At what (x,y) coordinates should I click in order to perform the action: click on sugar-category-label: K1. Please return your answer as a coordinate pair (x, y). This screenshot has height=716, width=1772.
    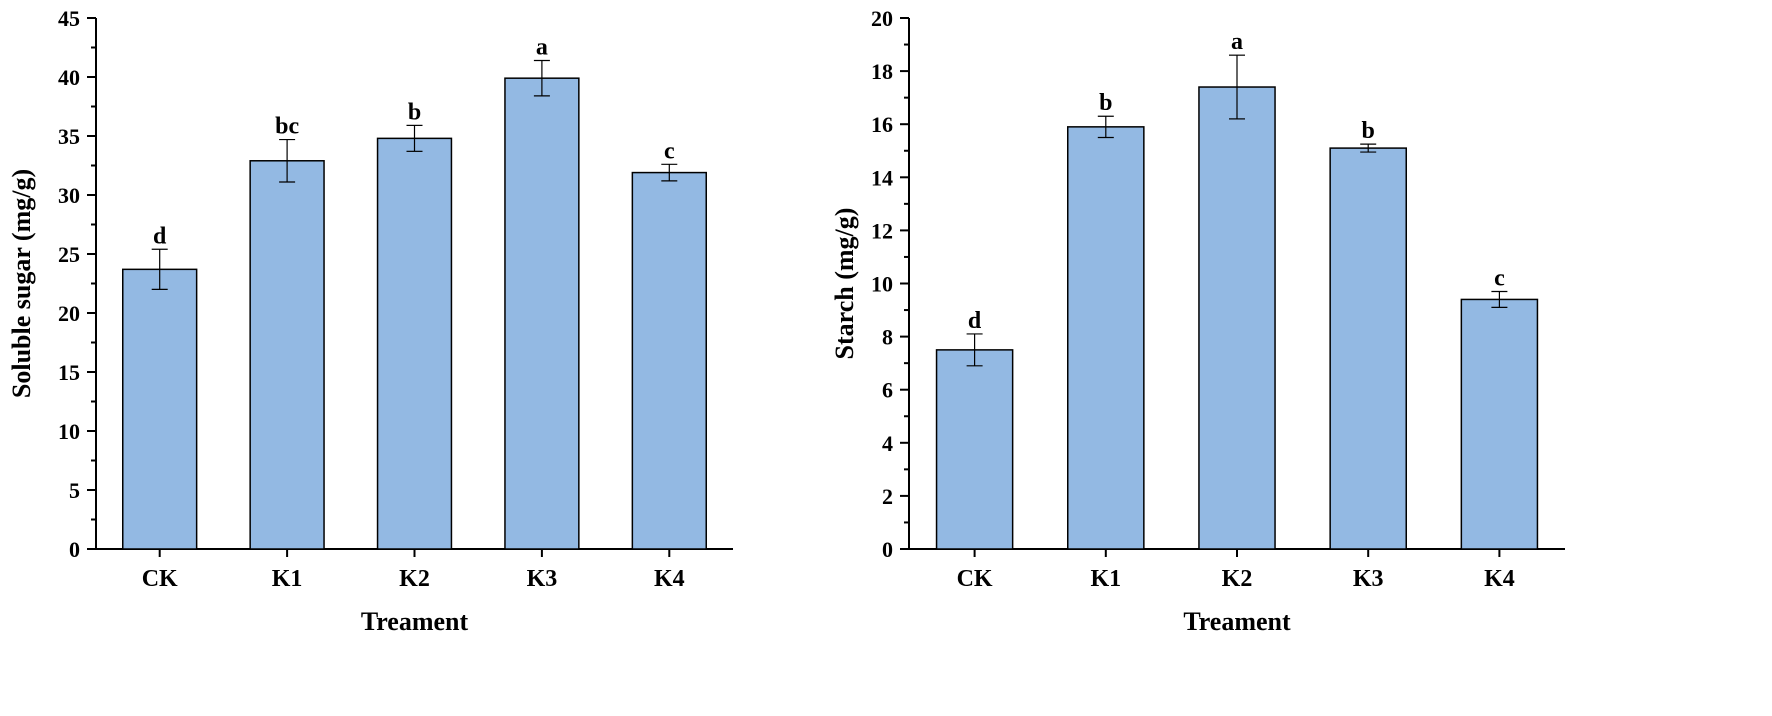
    Looking at the image, I should click on (287, 579).